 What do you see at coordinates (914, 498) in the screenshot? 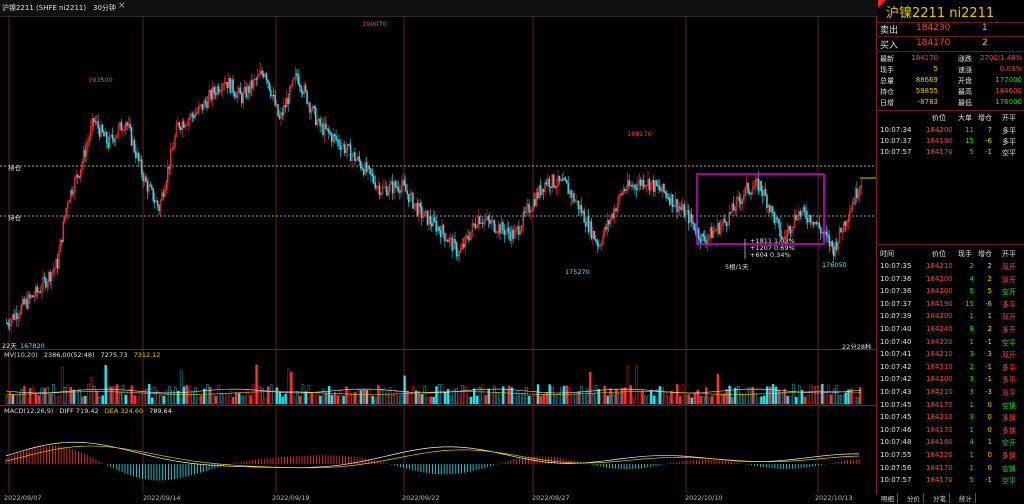
I see `tab-price: 分价` at bounding box center [914, 498].